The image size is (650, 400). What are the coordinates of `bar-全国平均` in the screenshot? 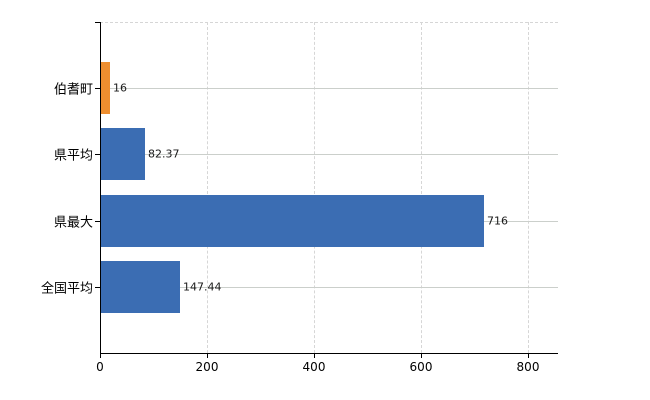 It's located at (140, 287).